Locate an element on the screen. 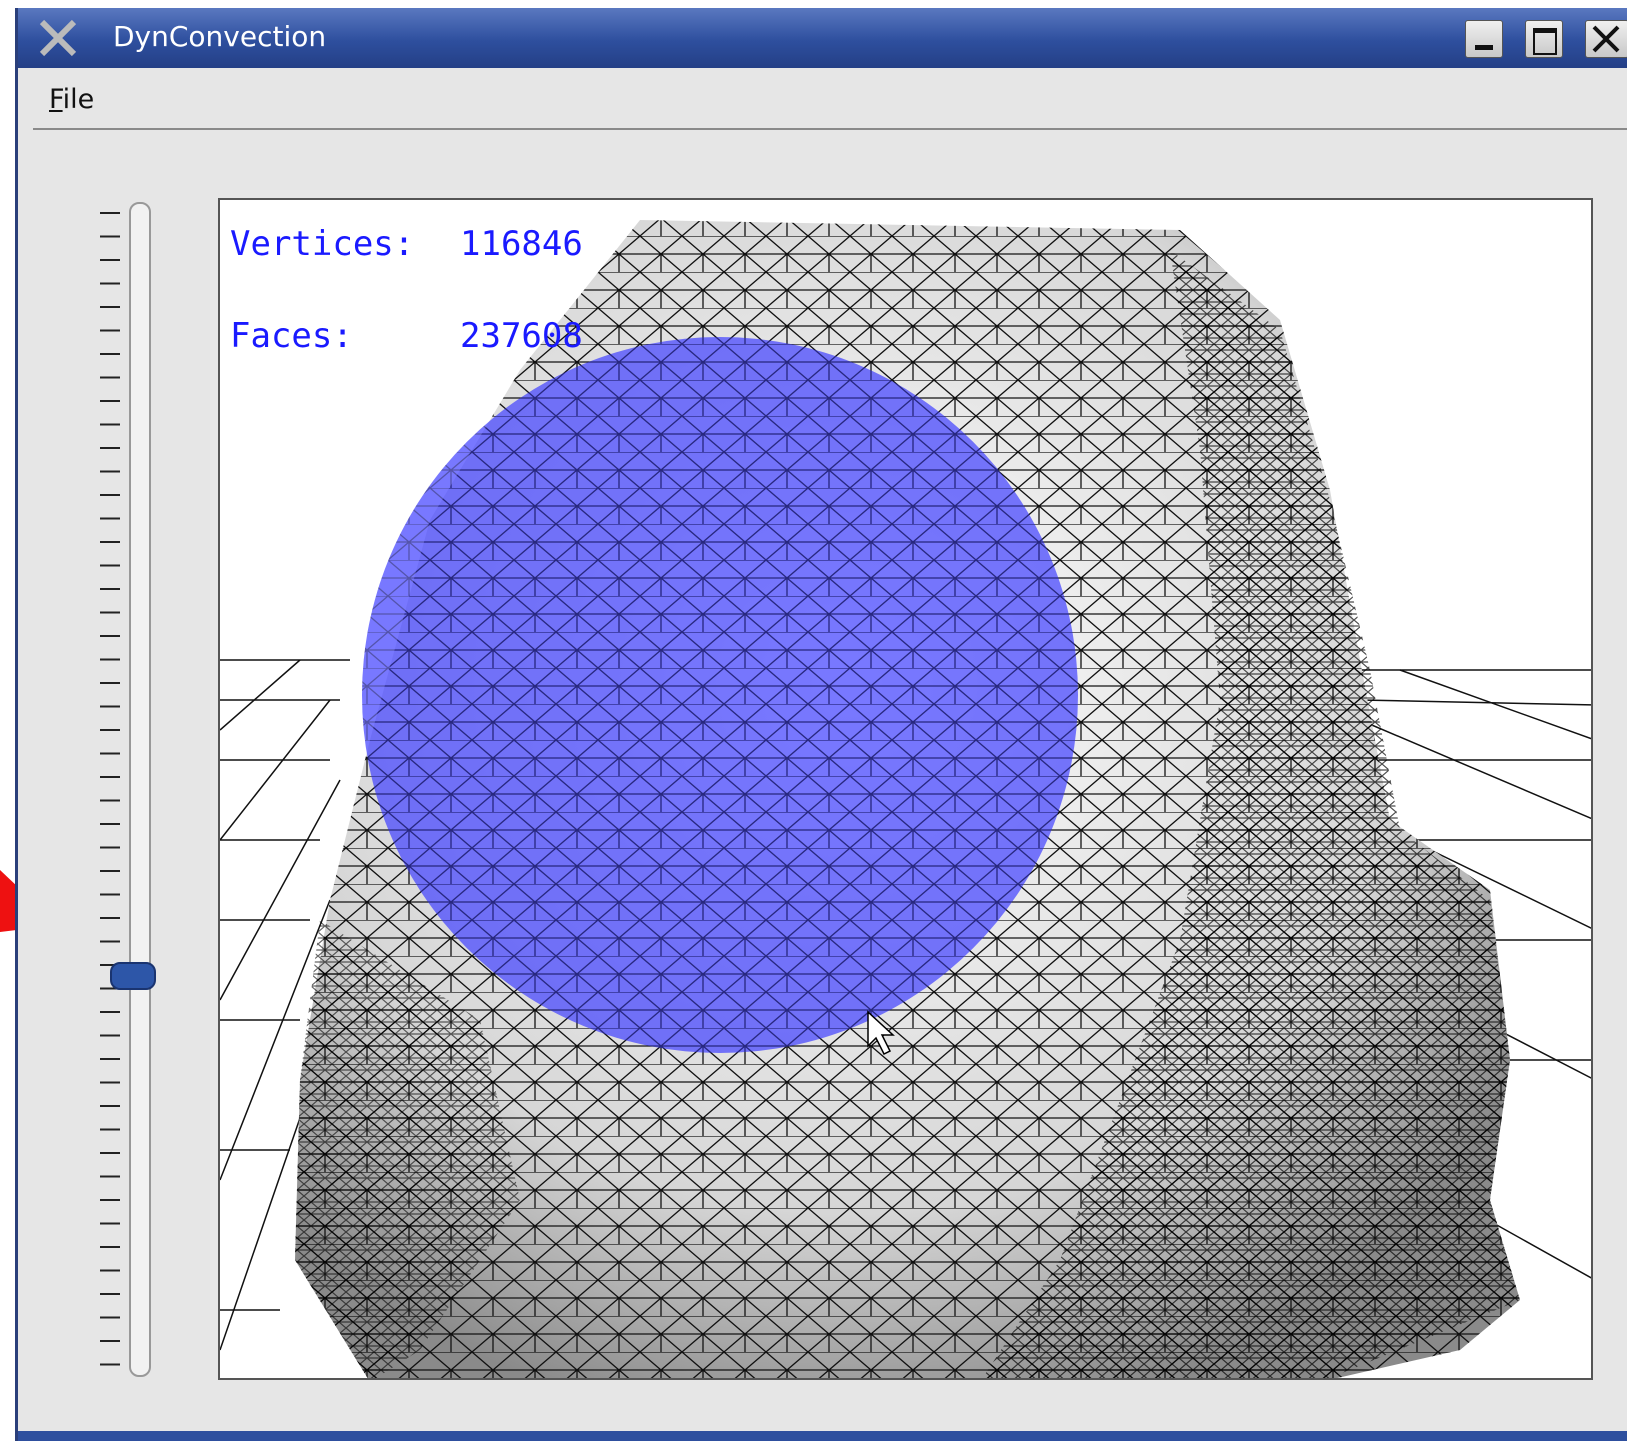 This screenshot has height=1441, width=1627. window-title: DynConvection is located at coordinates (220, 36).